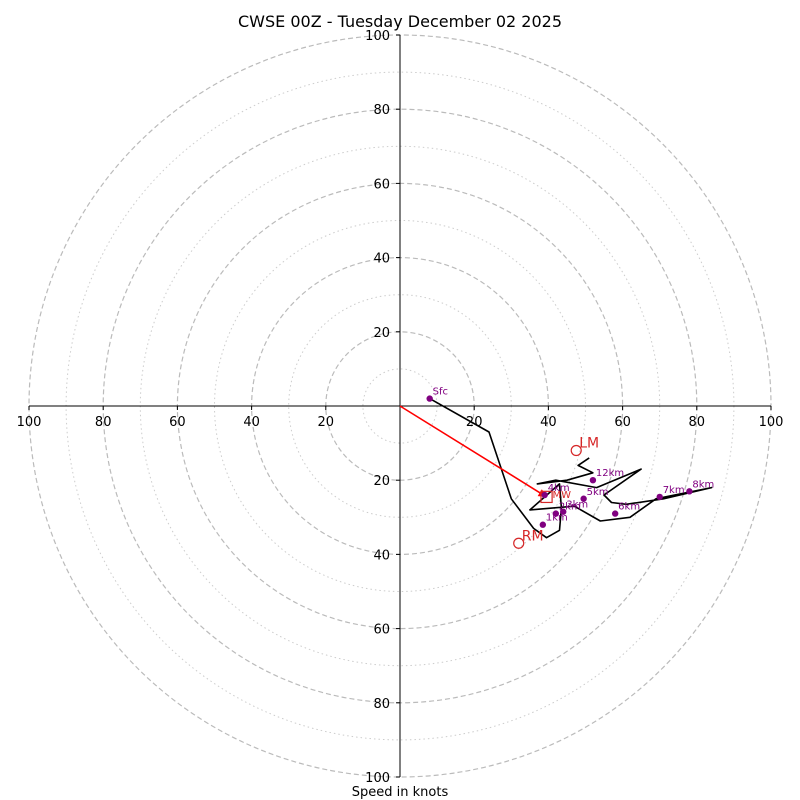 The image size is (800, 800). I want to click on hodograph-trace, so click(571, 468).